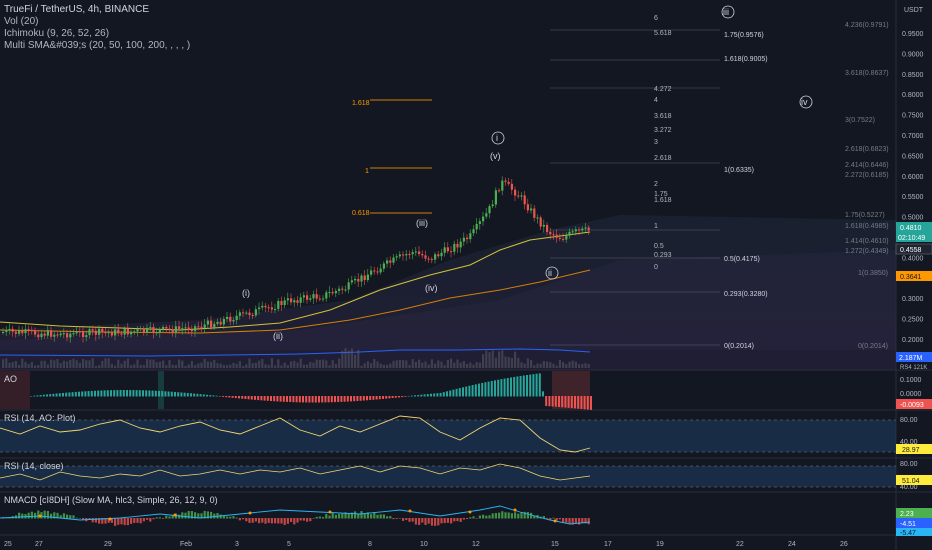 Image resolution: width=932 pixels, height=550 pixels. What do you see at coordinates (656, 267) in the screenshot?
I see `fib-right-label: 0` at bounding box center [656, 267].